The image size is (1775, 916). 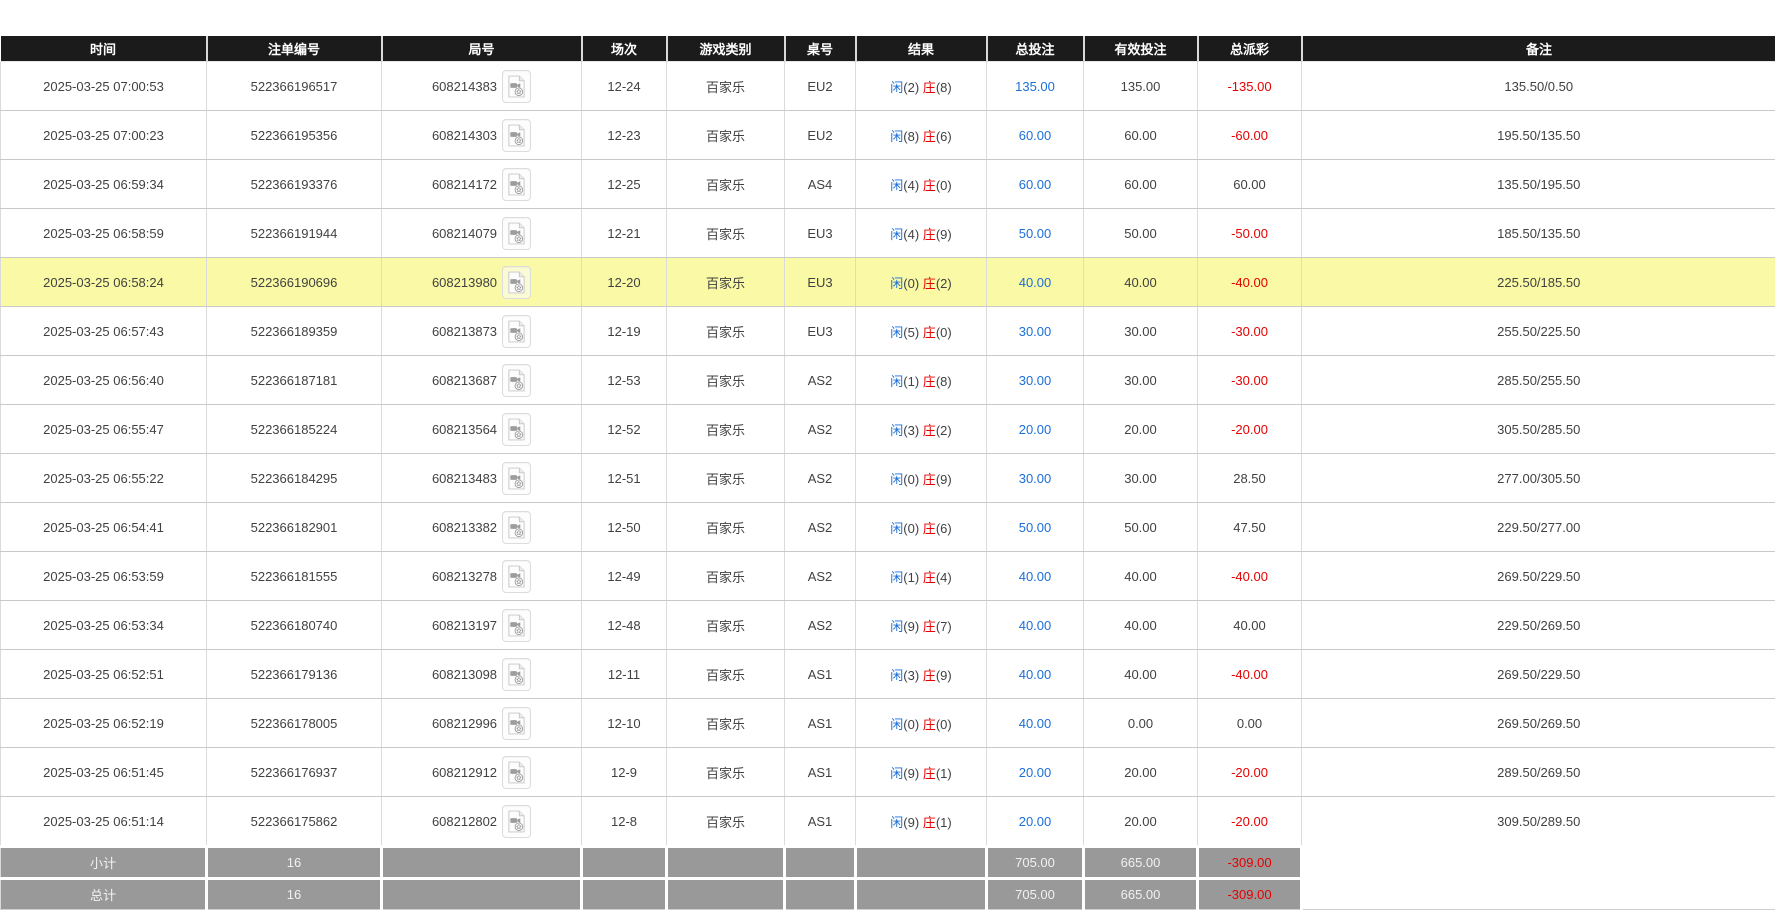 What do you see at coordinates (1140, 282) in the screenshot?
I see `cell-valid-bet: 40.00` at bounding box center [1140, 282].